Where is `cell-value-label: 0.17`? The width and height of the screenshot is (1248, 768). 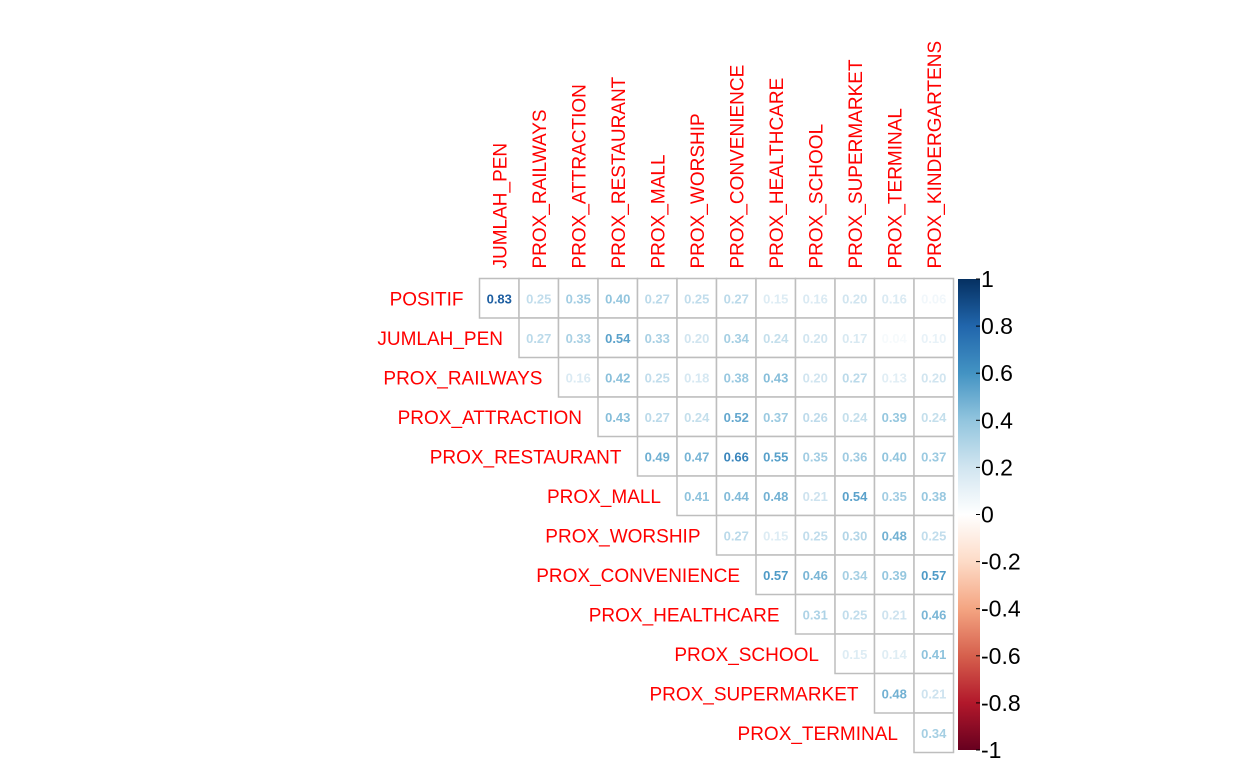 cell-value-label: 0.17 is located at coordinates (854, 338).